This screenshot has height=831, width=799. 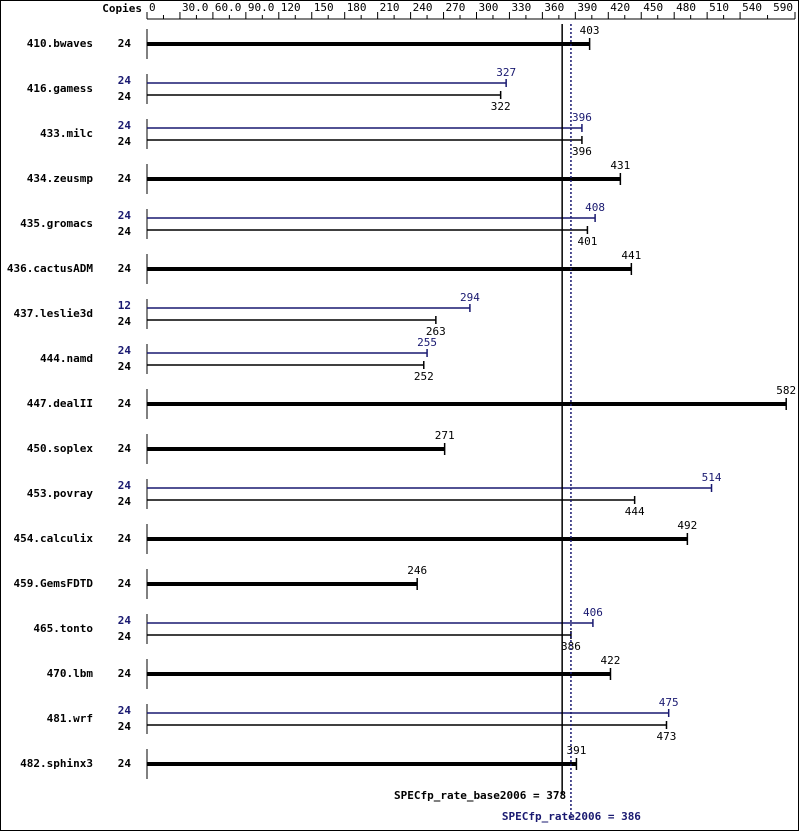 What do you see at coordinates (324, 7) in the screenshot?
I see `x-tick-label: 150` at bounding box center [324, 7].